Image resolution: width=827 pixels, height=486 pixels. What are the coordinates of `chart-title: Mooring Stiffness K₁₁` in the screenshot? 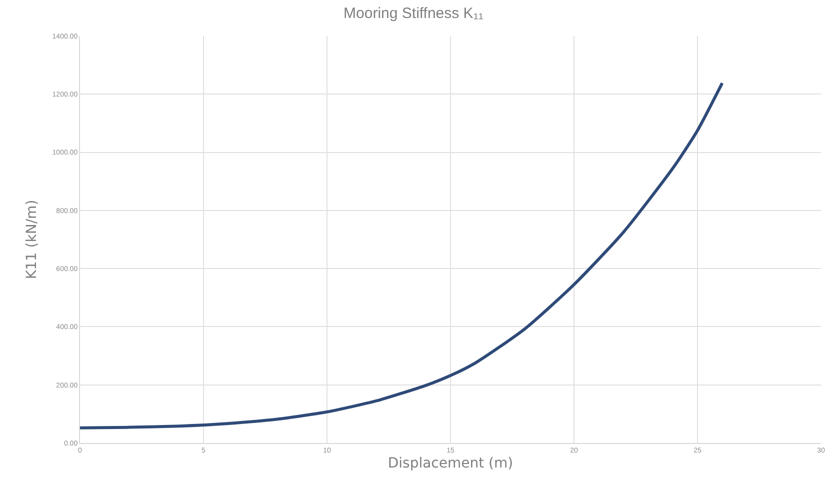 It's located at (414, 13).